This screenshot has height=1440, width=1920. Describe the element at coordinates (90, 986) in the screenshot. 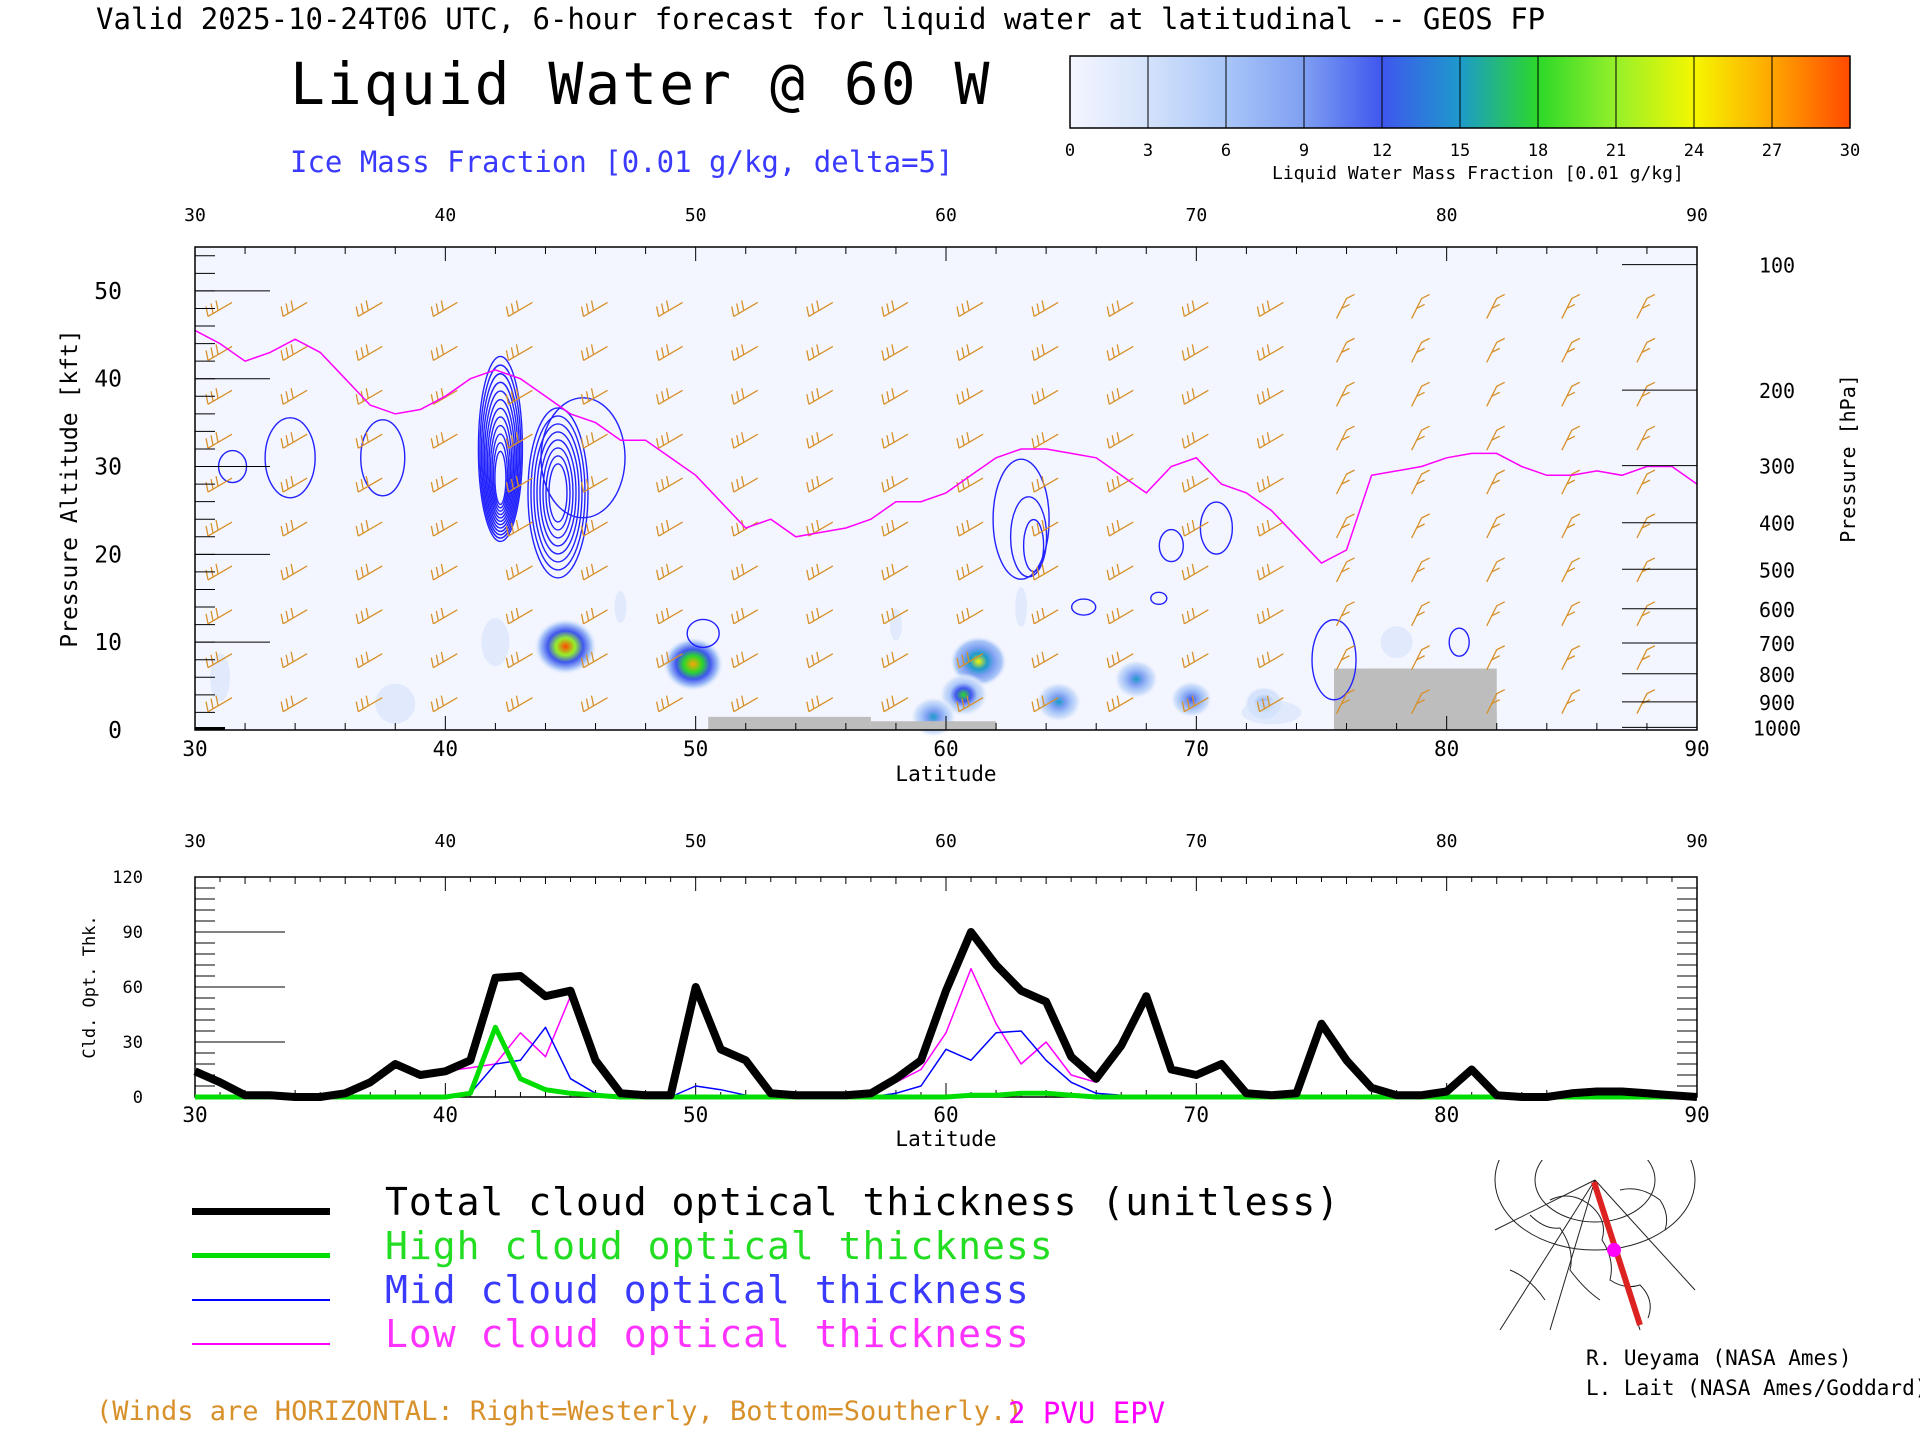

I see `optical-thickness-y-label: Cld. Opt. Thk.` at that location.